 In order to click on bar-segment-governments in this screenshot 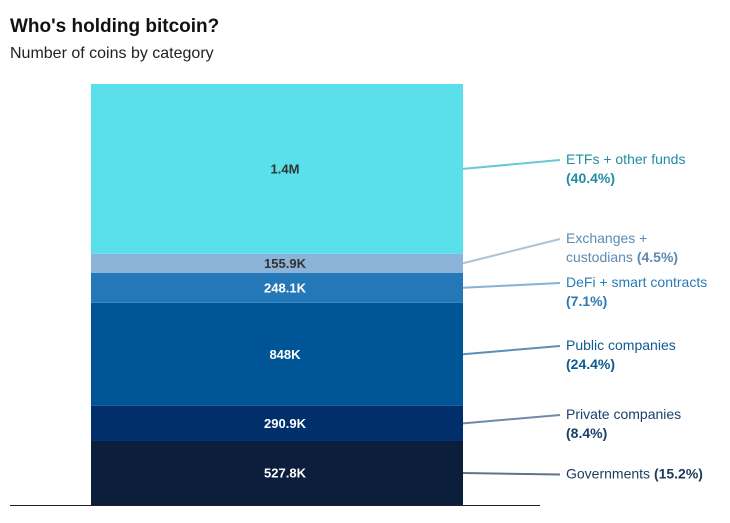, I will do `click(277, 472)`.